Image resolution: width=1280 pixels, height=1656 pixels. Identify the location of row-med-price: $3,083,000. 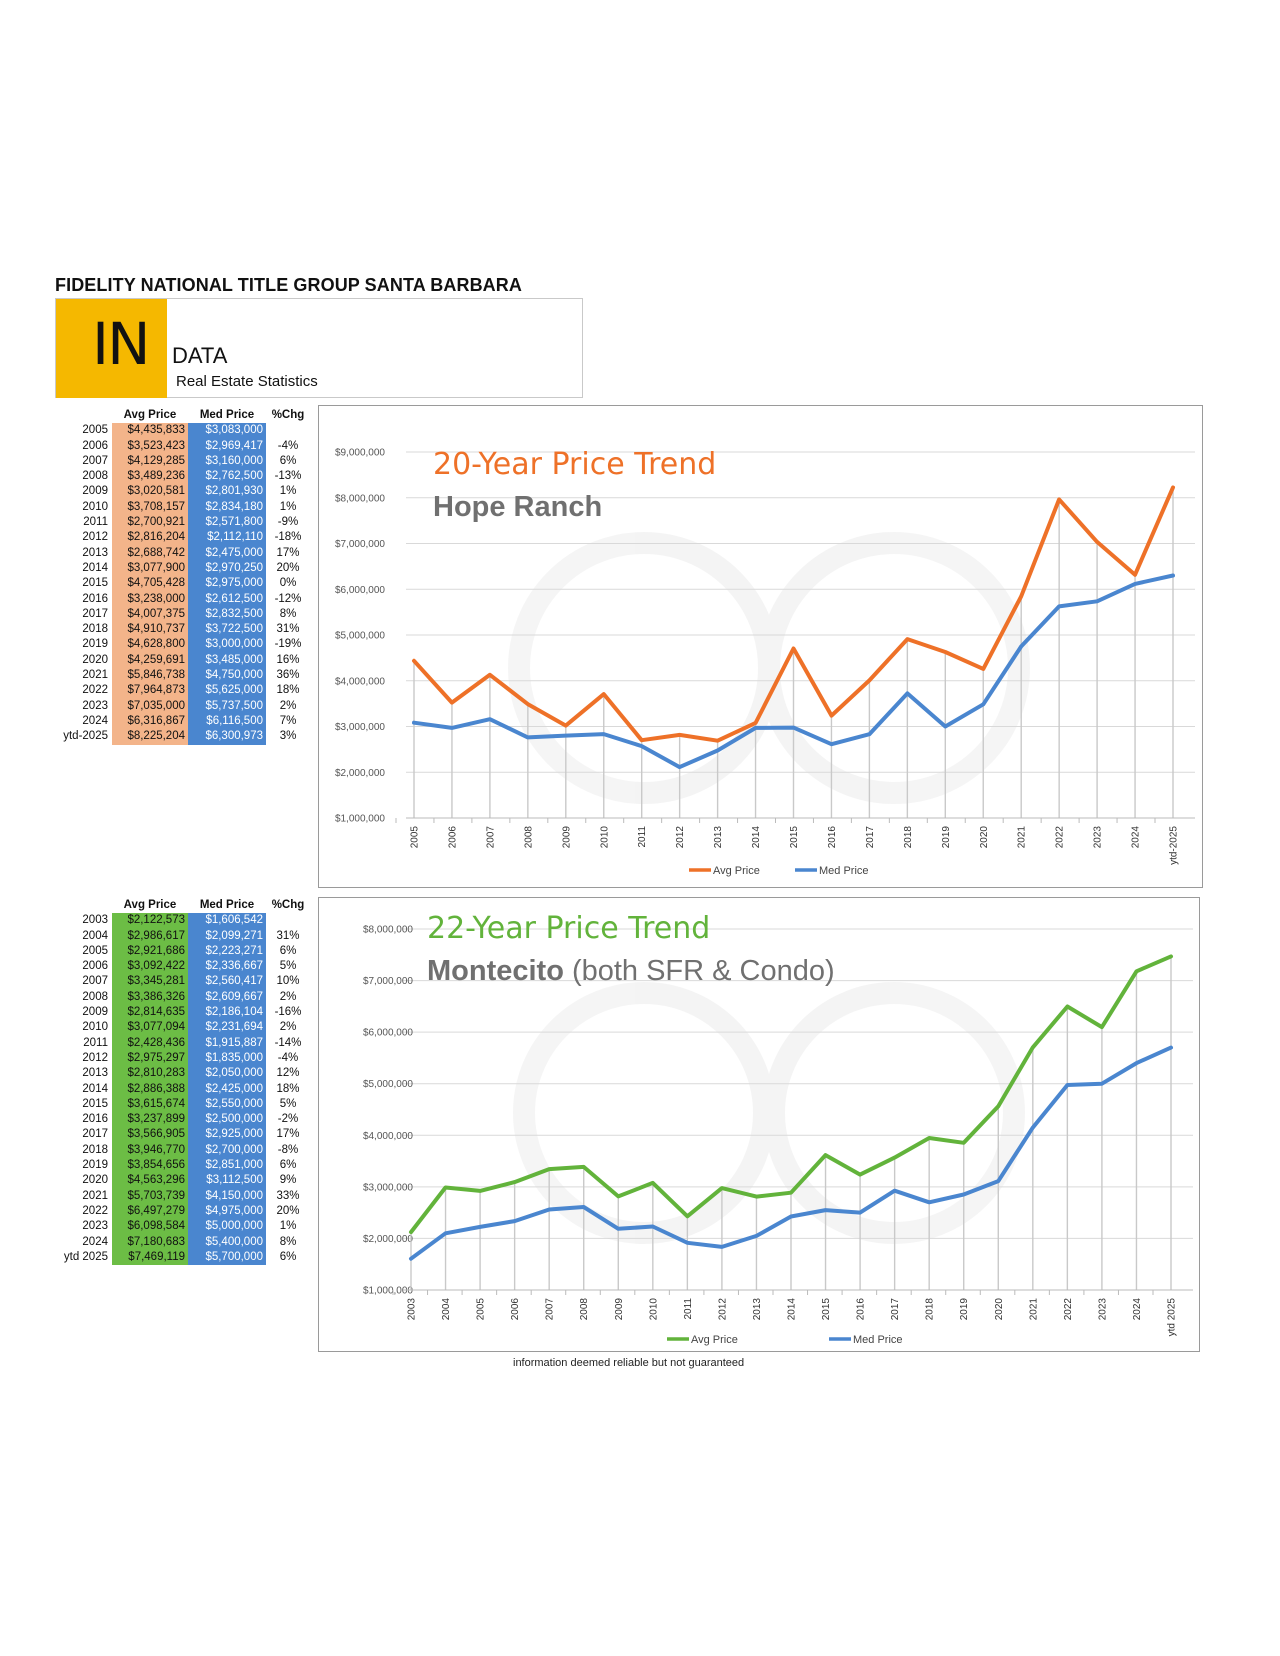
(227, 431).